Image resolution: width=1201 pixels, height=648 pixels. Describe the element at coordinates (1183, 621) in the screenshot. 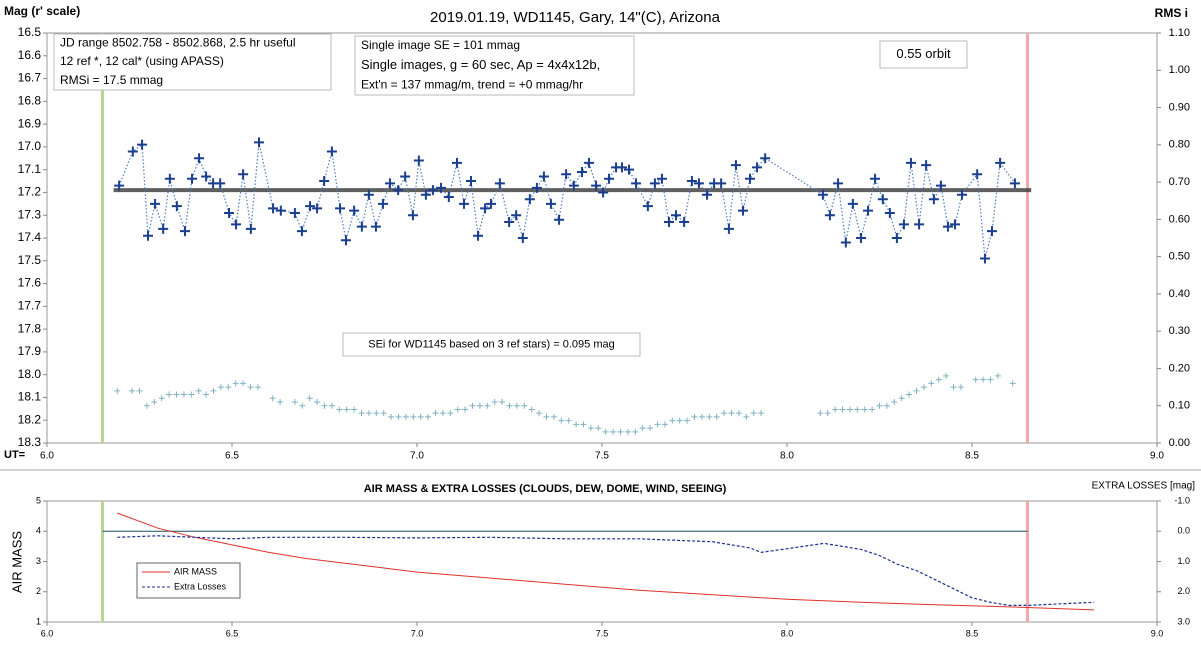

I see `y2-tick-label: 3.0` at that location.